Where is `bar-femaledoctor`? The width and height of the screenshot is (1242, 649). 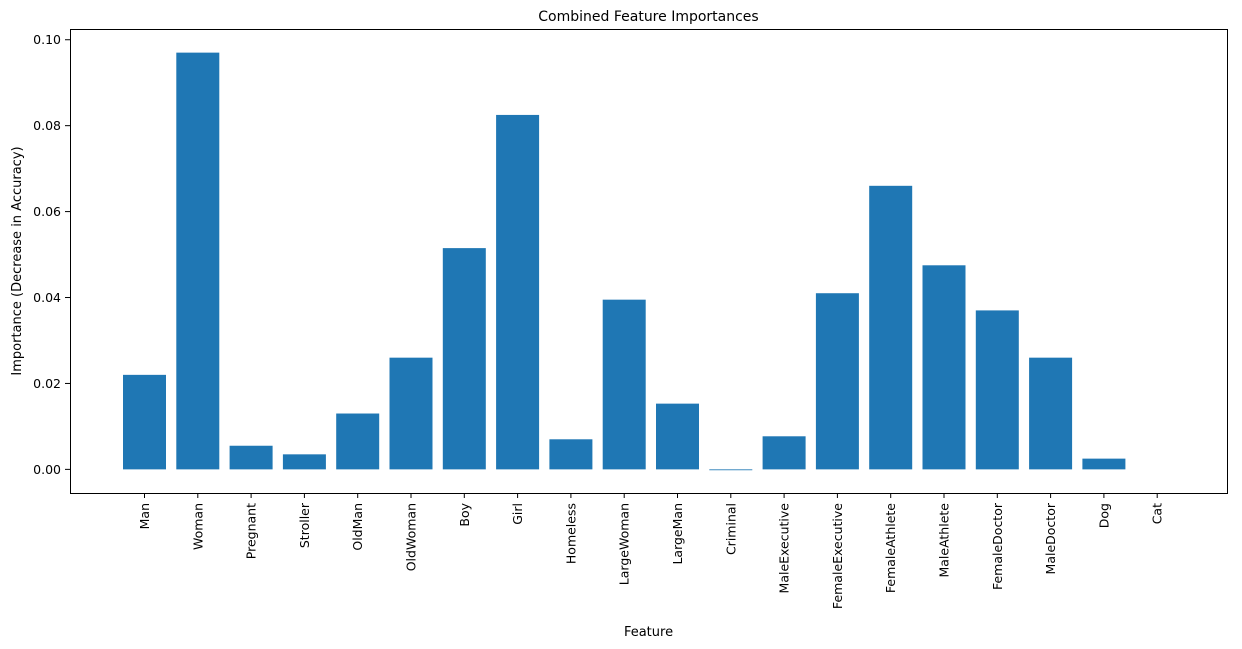
bar-femaledoctor is located at coordinates (997, 390).